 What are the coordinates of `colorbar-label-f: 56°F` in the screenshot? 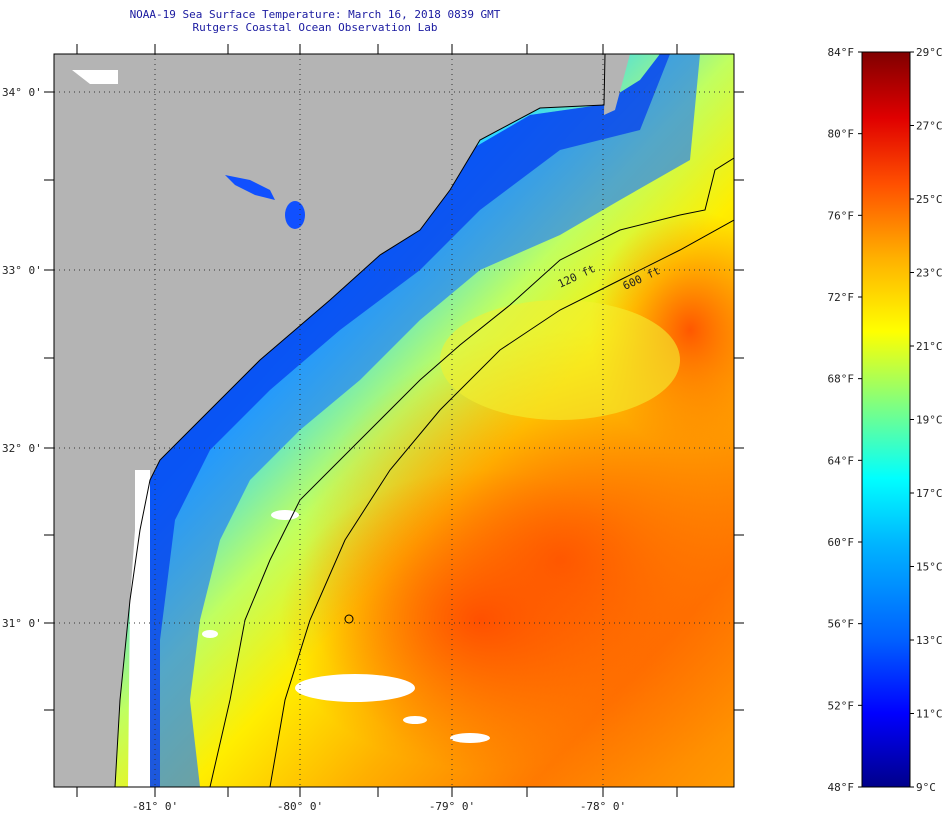 It's located at (841, 624).